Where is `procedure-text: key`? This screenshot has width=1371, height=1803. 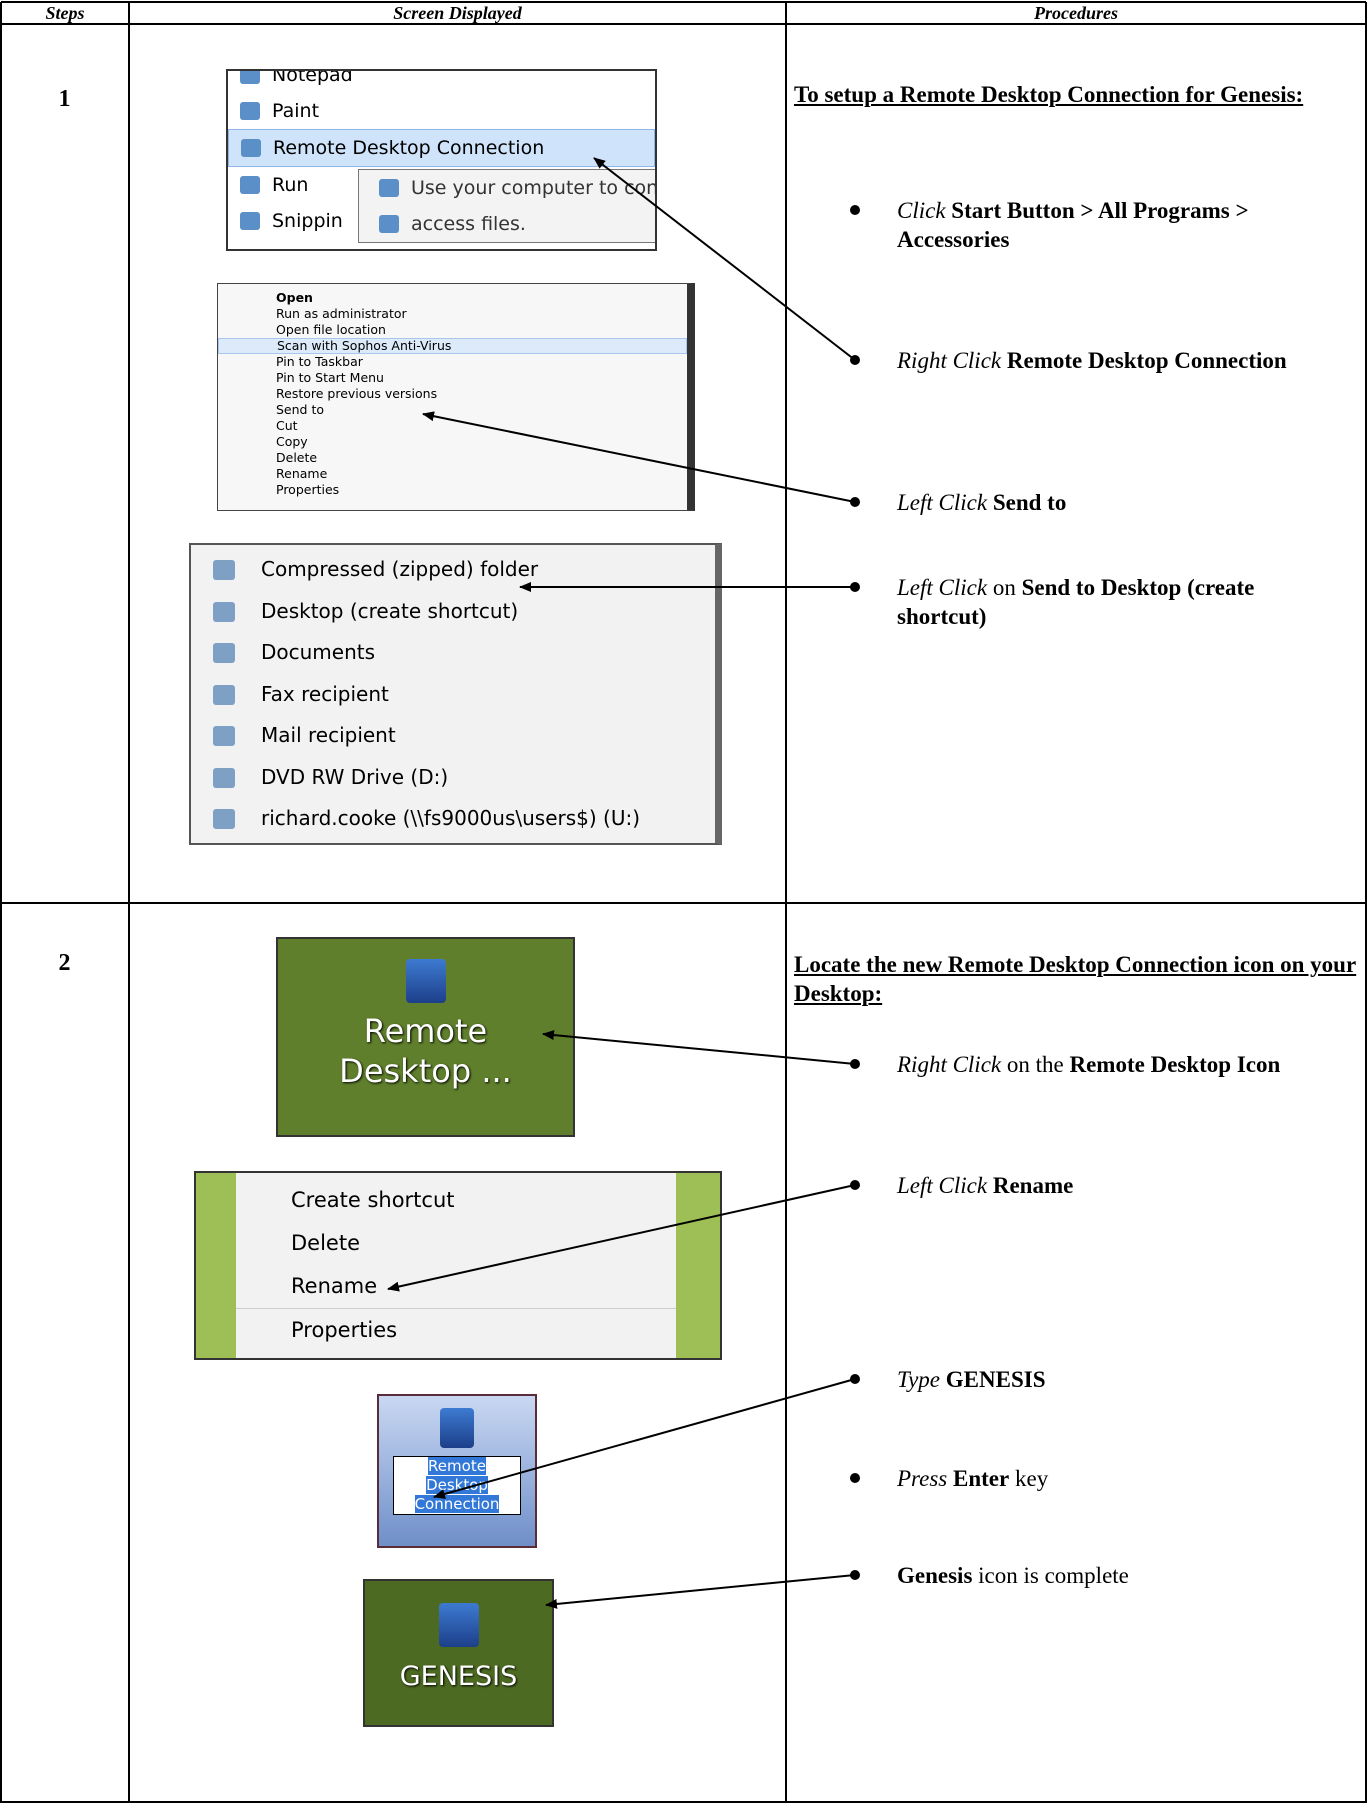
procedure-text: key is located at coordinates (1031, 1478).